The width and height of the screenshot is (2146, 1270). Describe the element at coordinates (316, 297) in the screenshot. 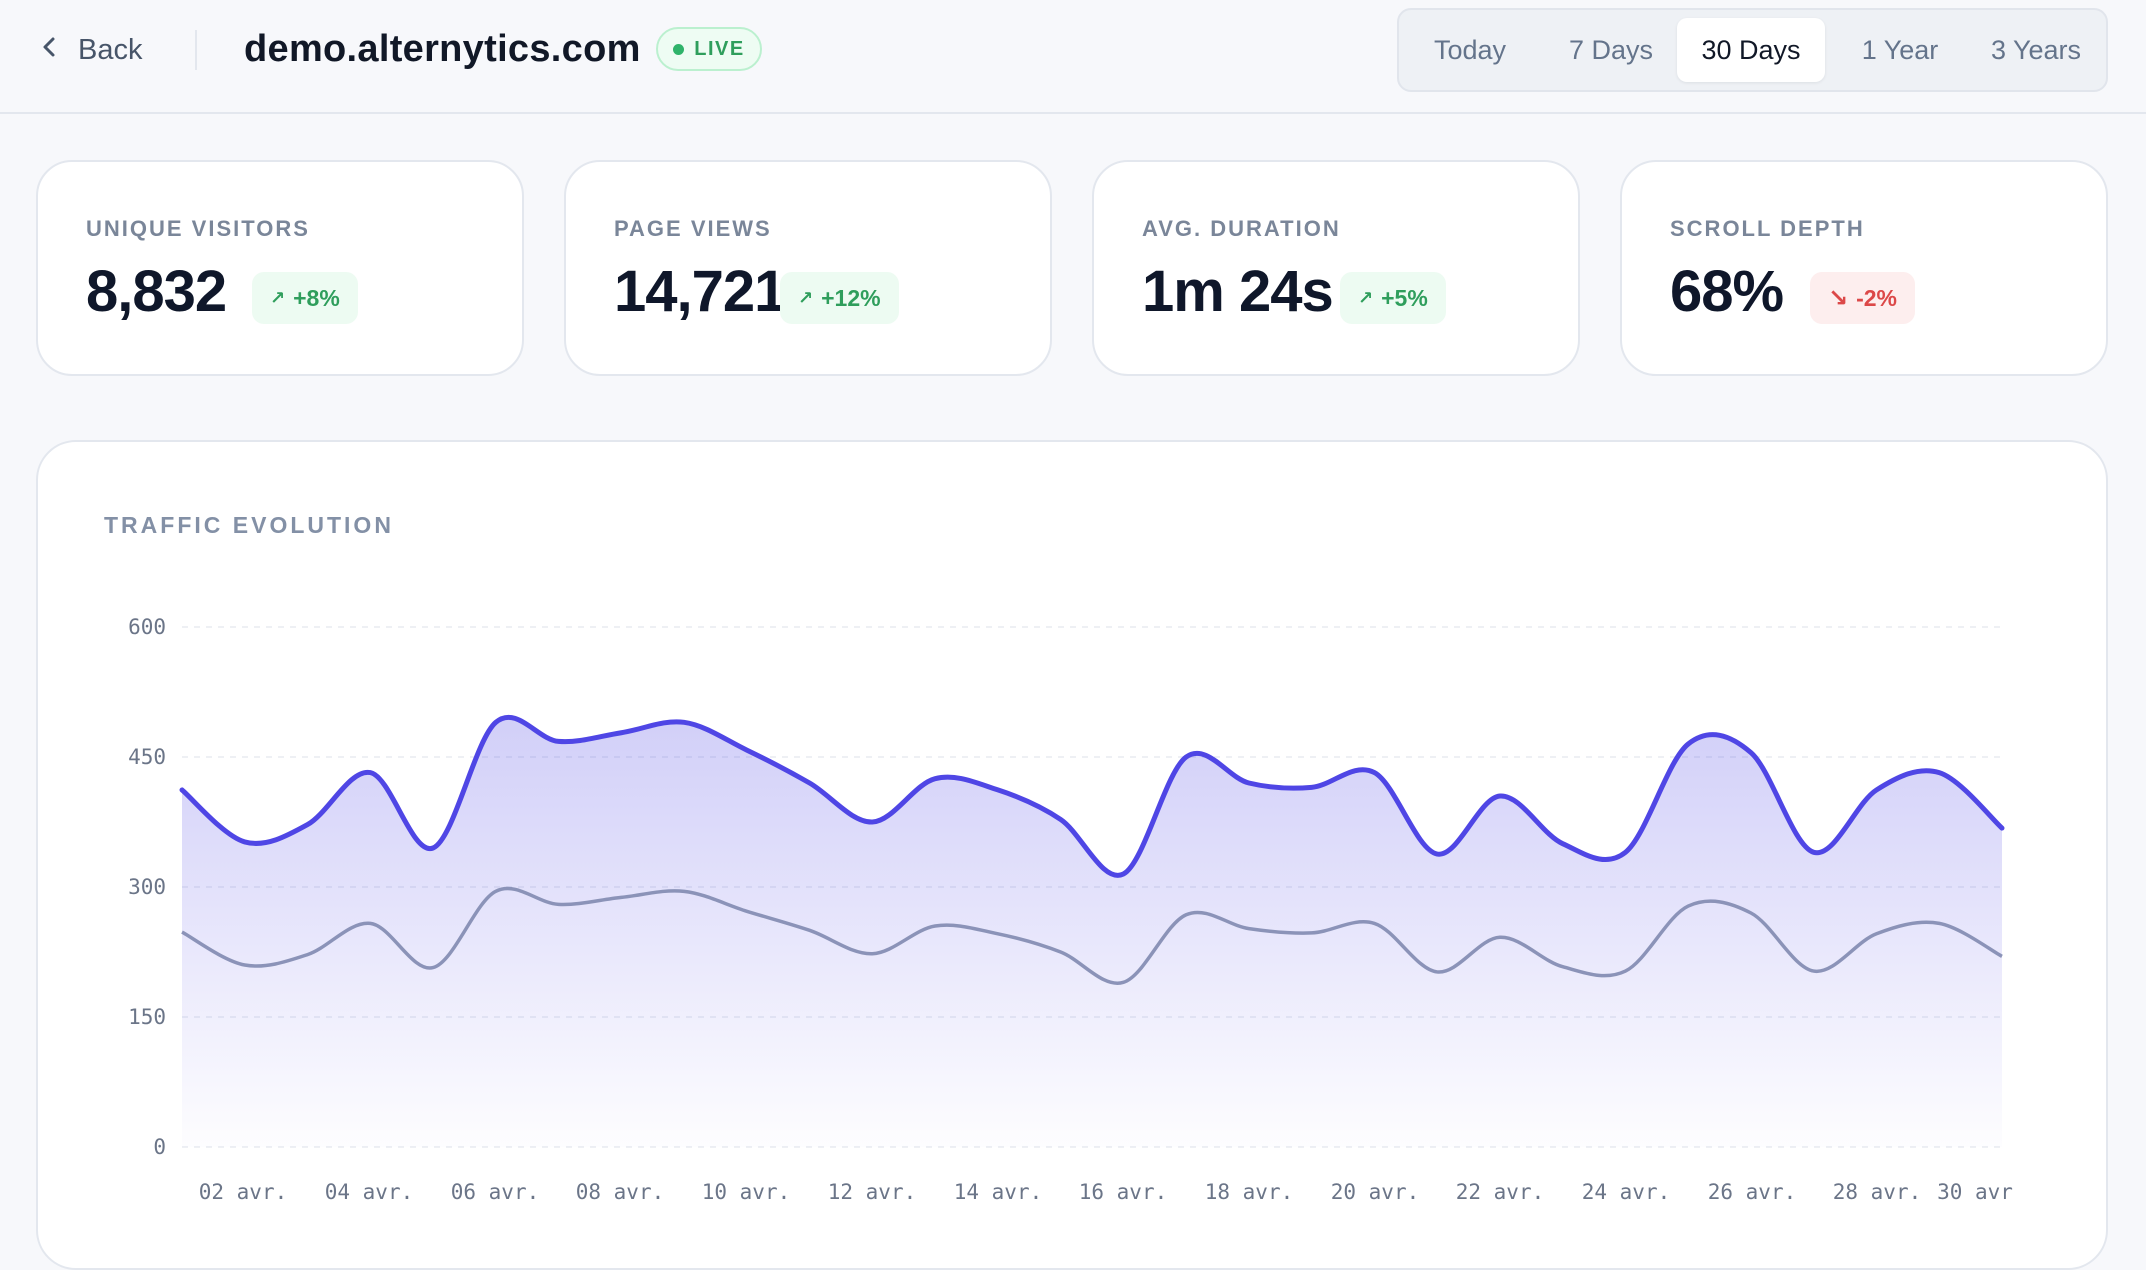

I see `stat-change: +8%` at that location.